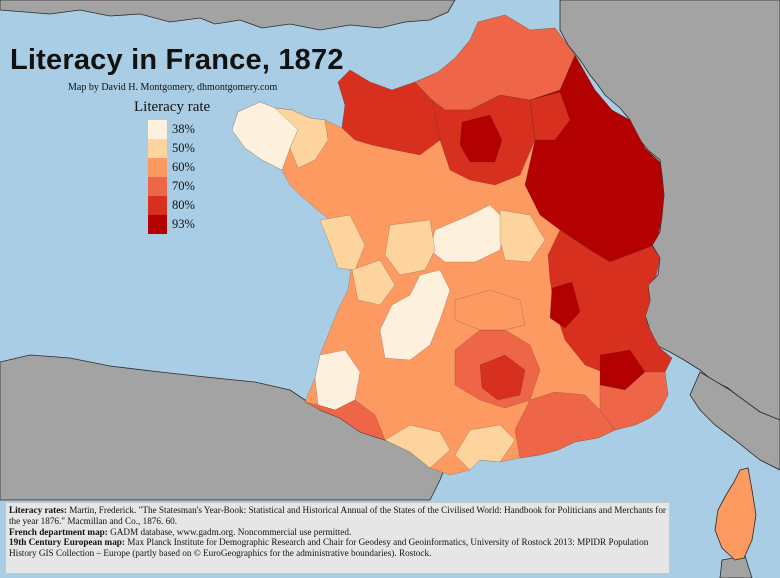  What do you see at coordinates (345, 420) in the screenshot?
I see `southwest-orange` at bounding box center [345, 420].